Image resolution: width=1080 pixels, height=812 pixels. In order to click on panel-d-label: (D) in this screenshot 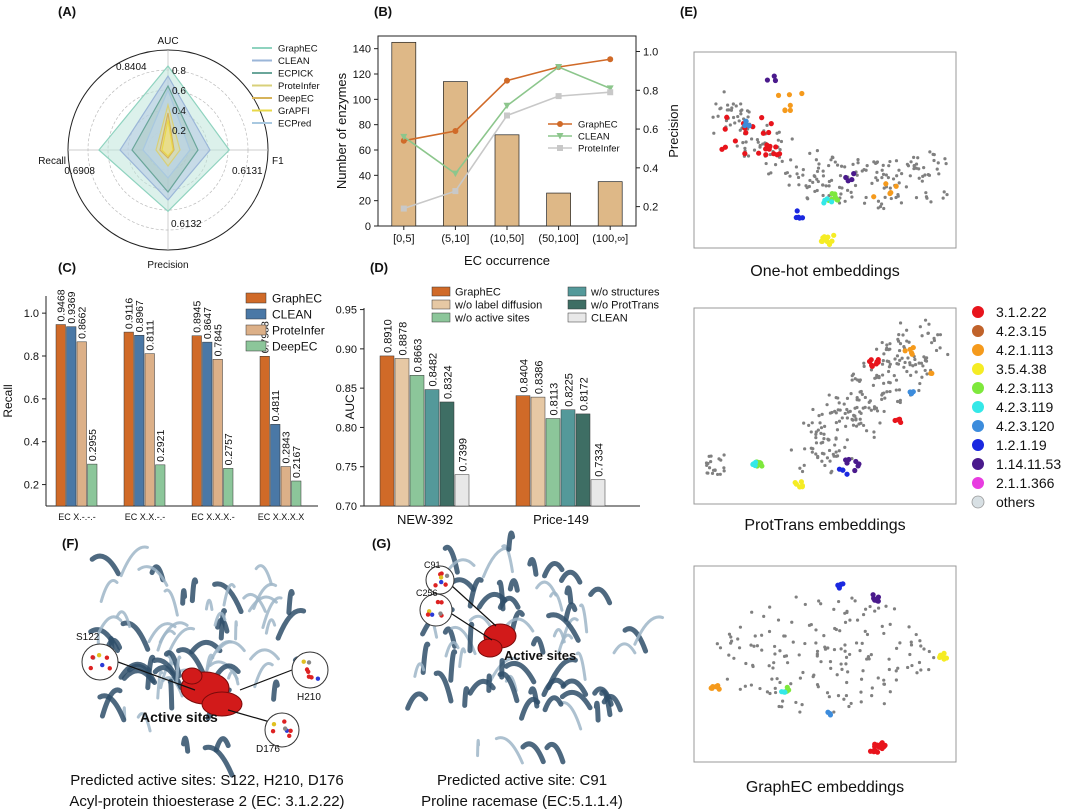, I will do `click(379, 267)`.